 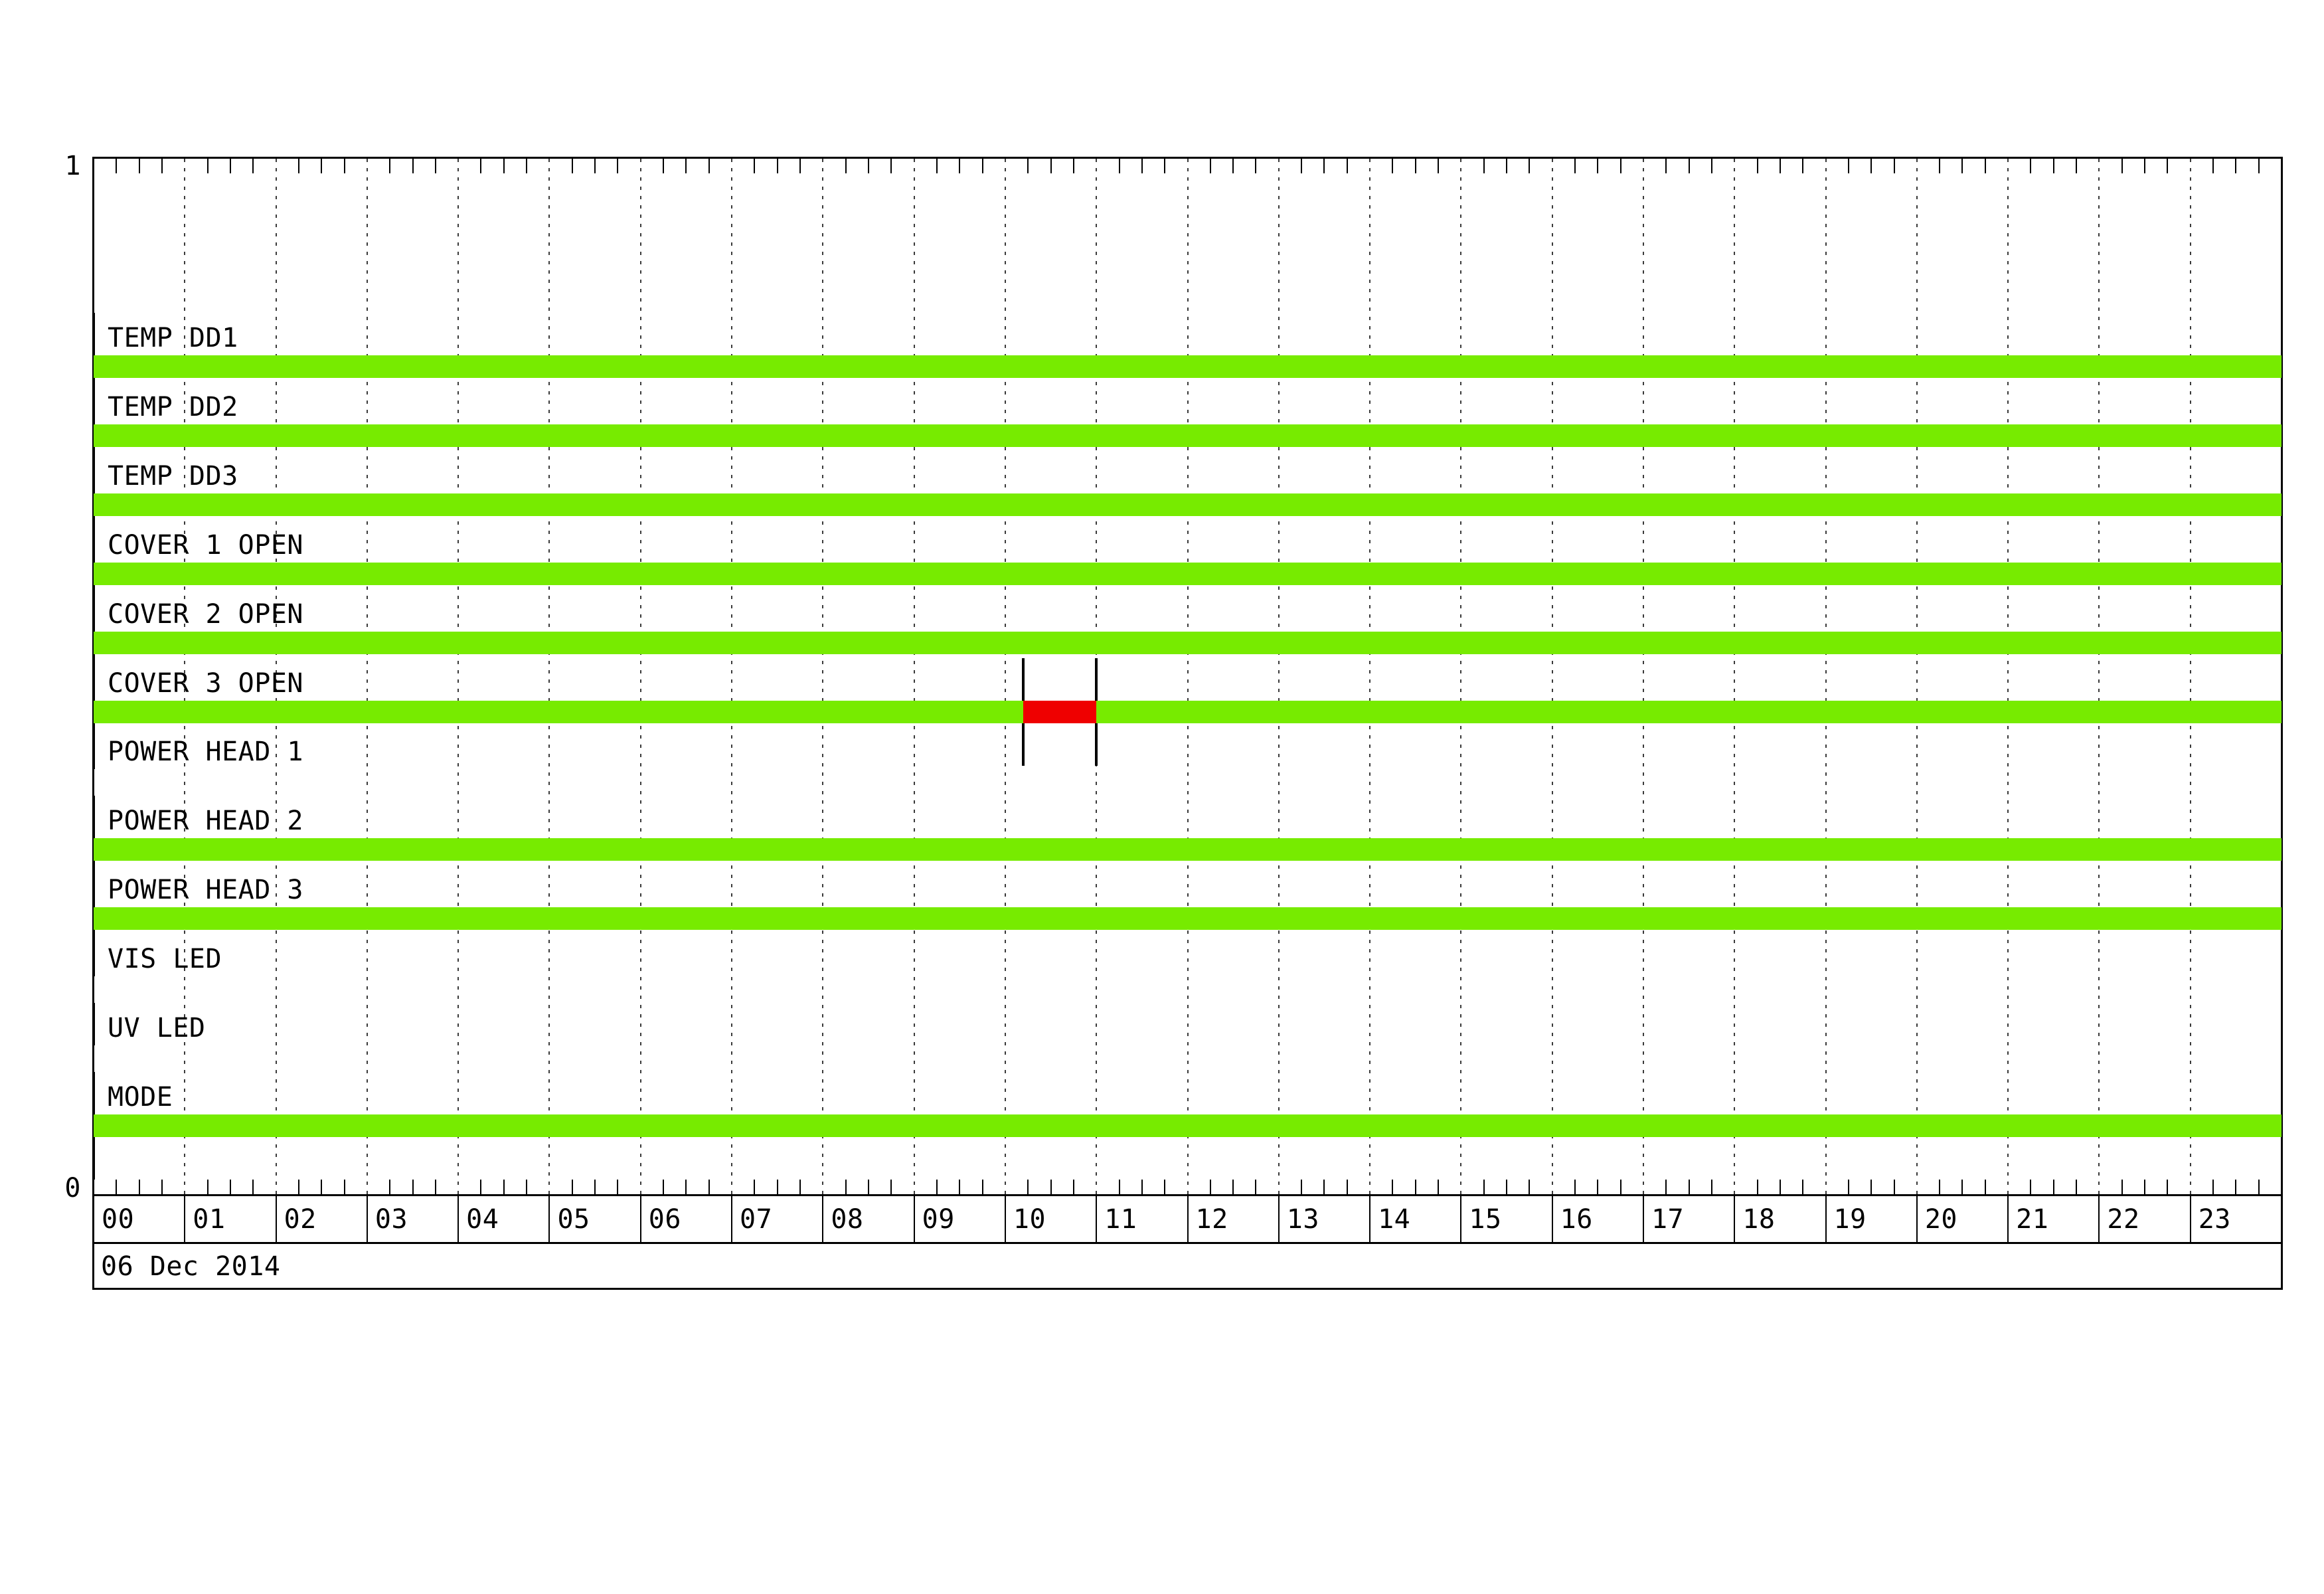 I want to click on hour-label: 06, so click(x=664, y=1219).